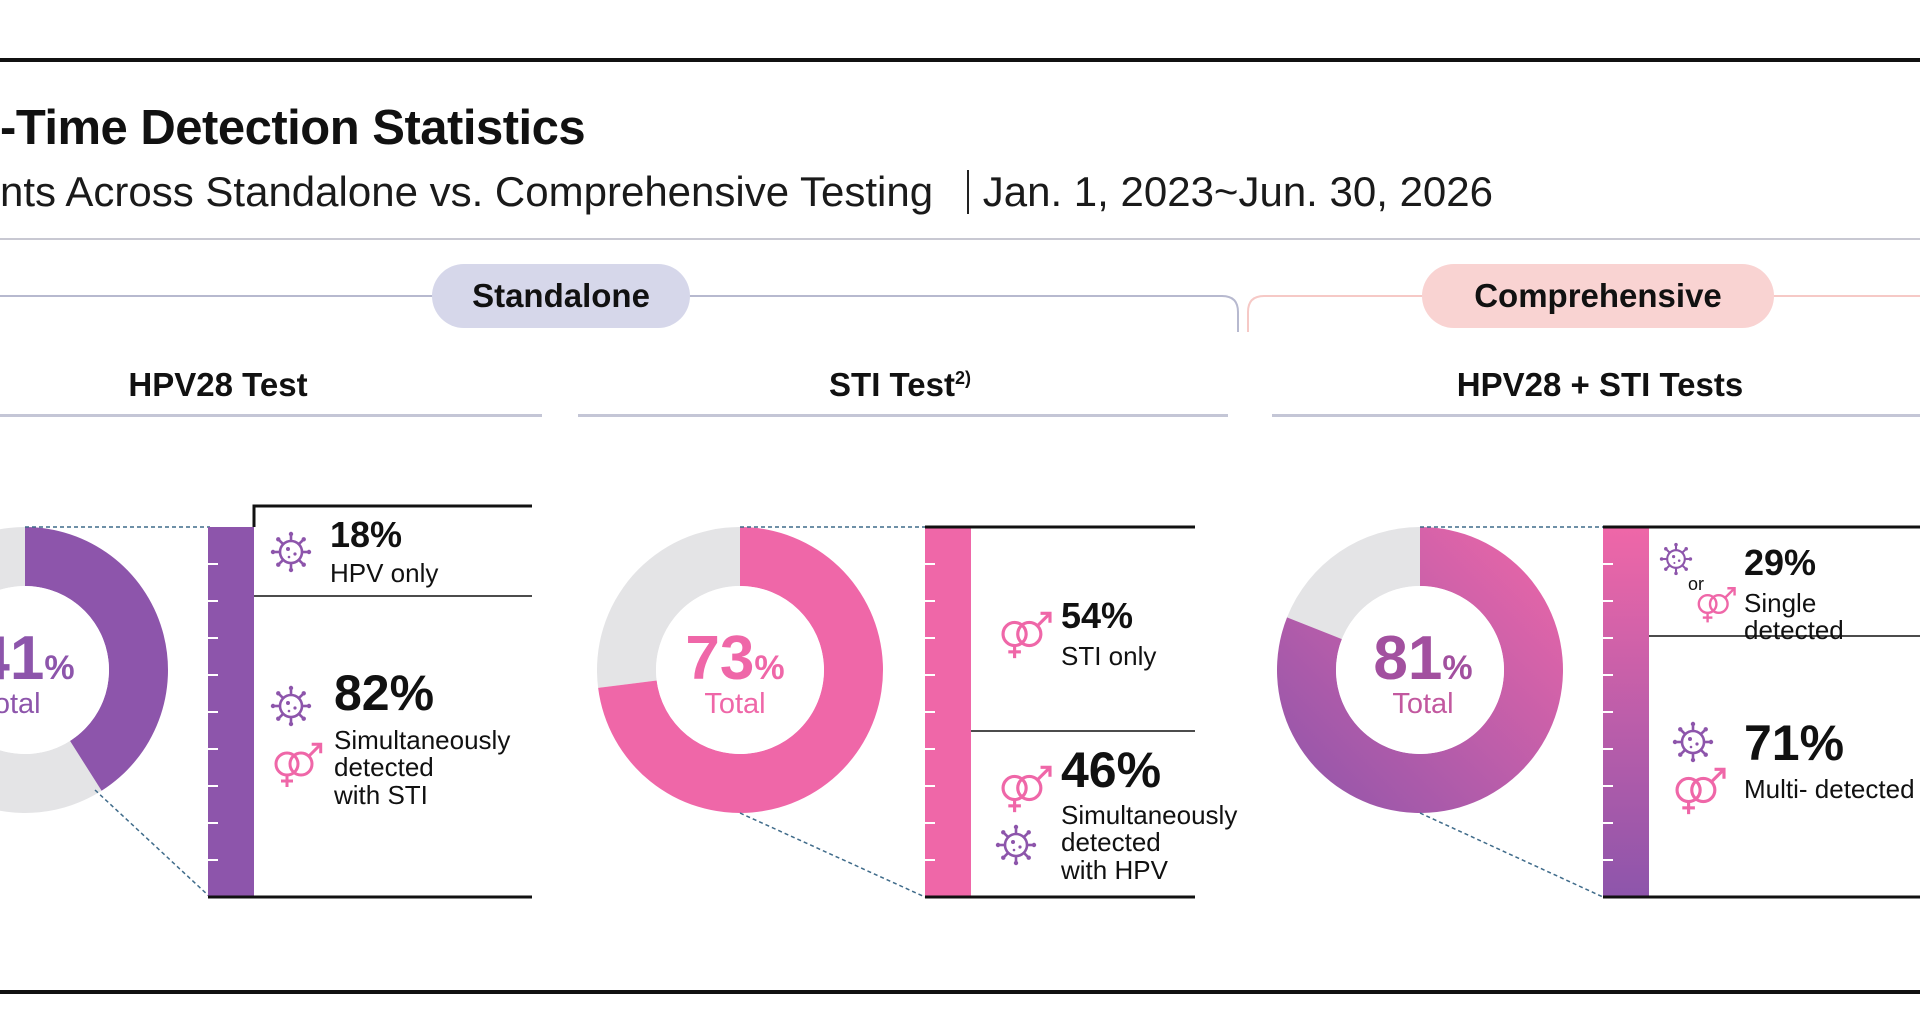 This screenshot has height=1024, width=1920. I want to click on donut-hpv28-hole, so click(54, 670).